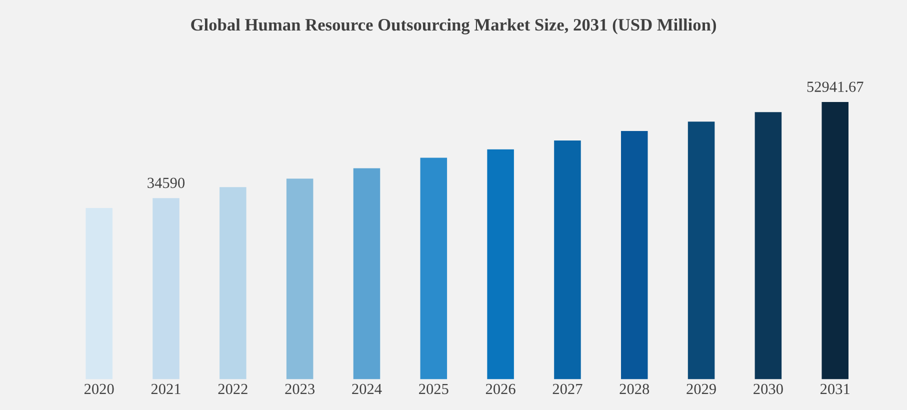 Image resolution: width=907 pixels, height=410 pixels. What do you see at coordinates (835, 389) in the screenshot?
I see `x-tick-label: 2031` at bounding box center [835, 389].